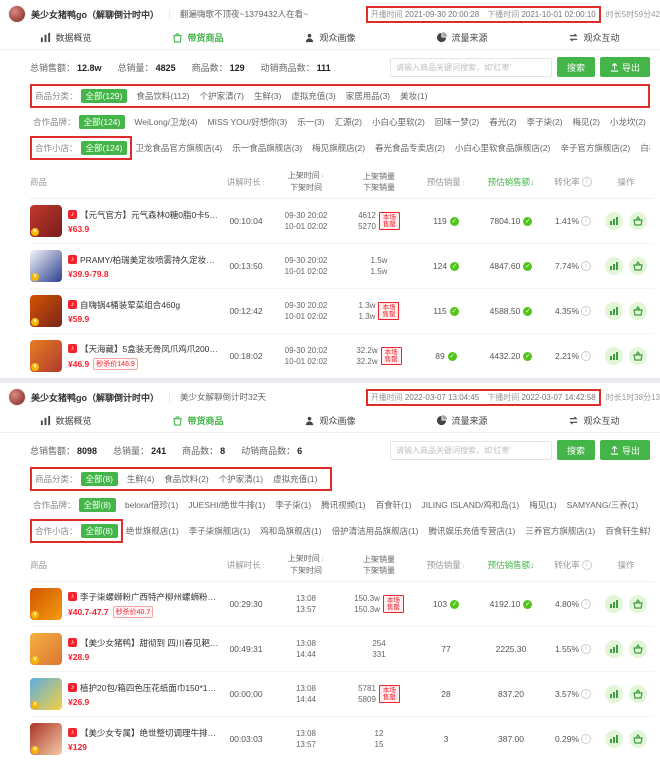  Describe the element at coordinates (470, 505) in the screenshot. I see `filter-brand-option: JILING ISLAND/鸡和岛(1)` at that location.